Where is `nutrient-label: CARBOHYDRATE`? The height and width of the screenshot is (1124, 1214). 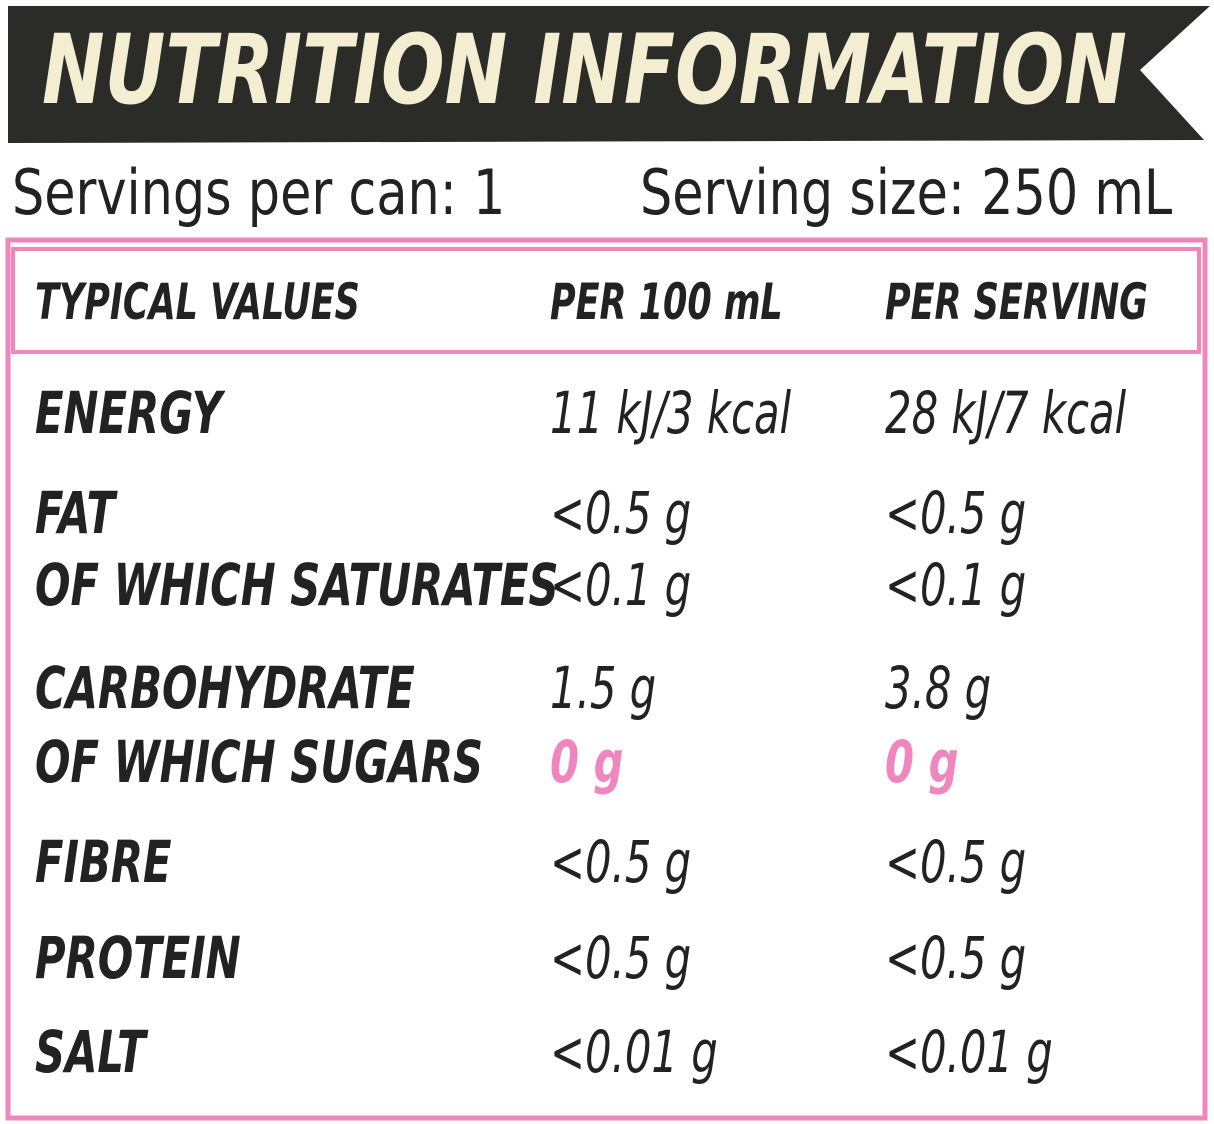 nutrient-label: CARBOHYDRATE is located at coordinates (225, 688).